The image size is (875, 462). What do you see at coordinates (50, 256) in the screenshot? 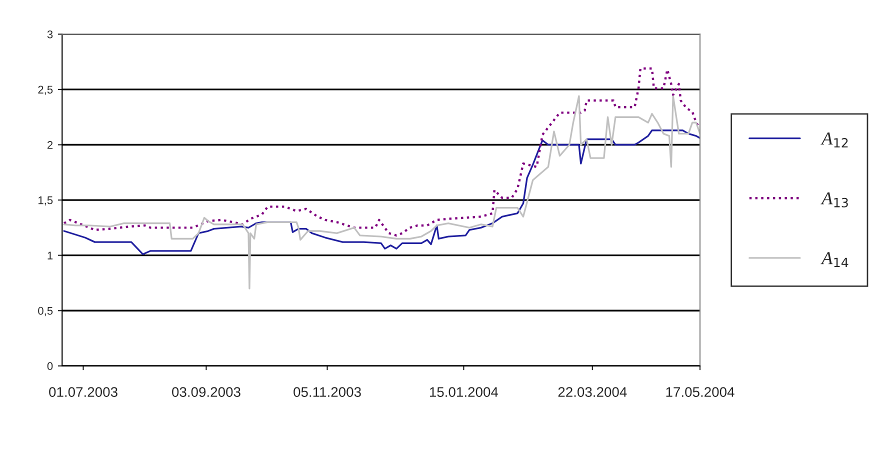
I see `y-tick-label: 1` at bounding box center [50, 256].